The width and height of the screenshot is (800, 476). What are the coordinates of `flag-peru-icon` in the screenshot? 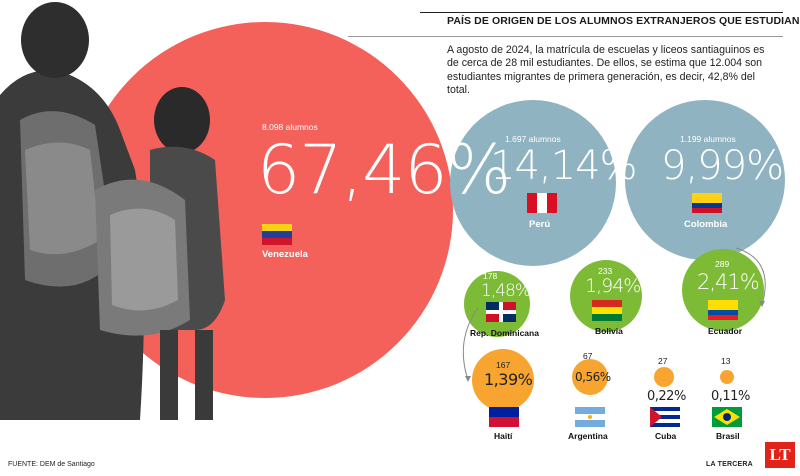 It's located at (542, 203).